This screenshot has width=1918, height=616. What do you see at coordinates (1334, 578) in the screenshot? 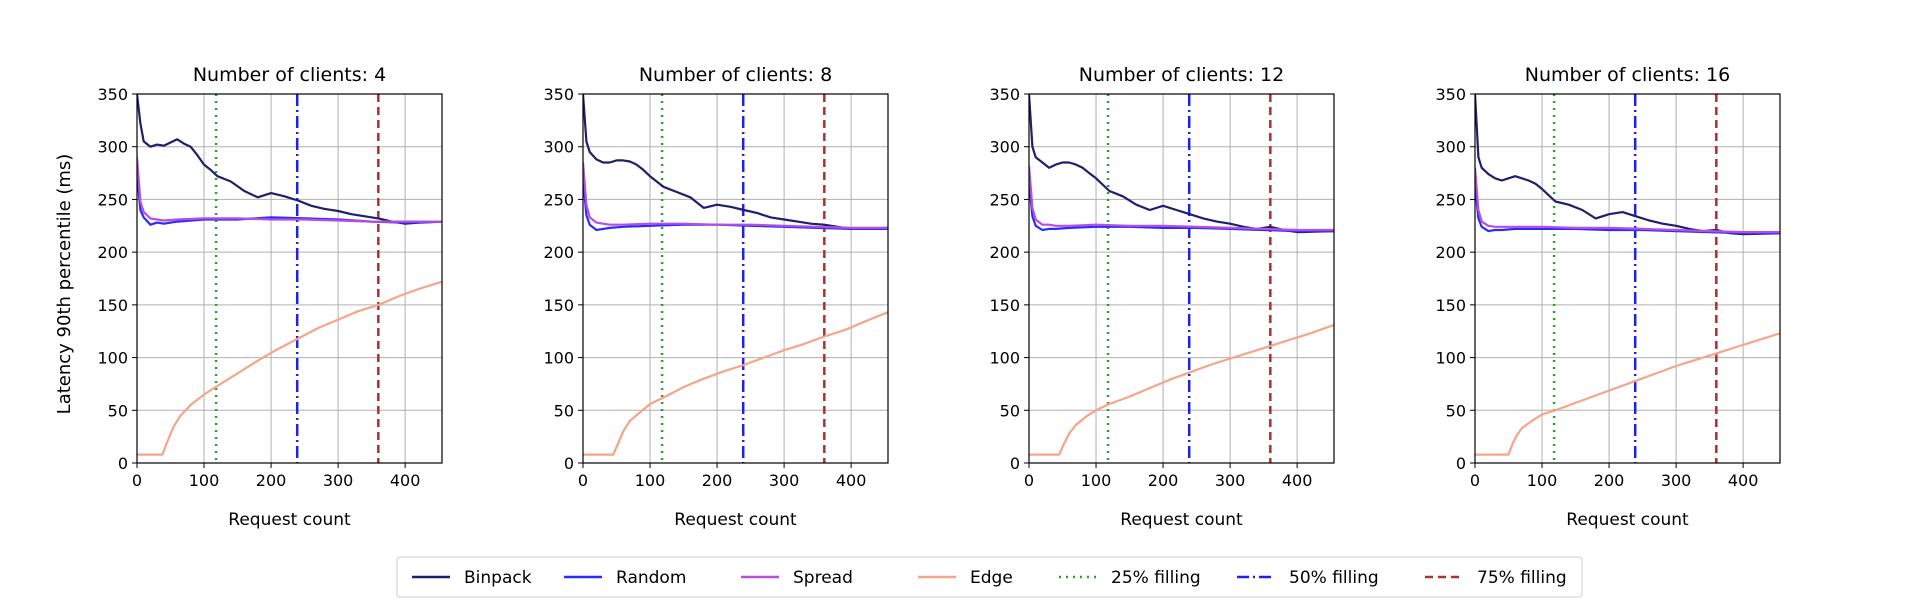
I see `legend-label: 50% filling` at bounding box center [1334, 578].